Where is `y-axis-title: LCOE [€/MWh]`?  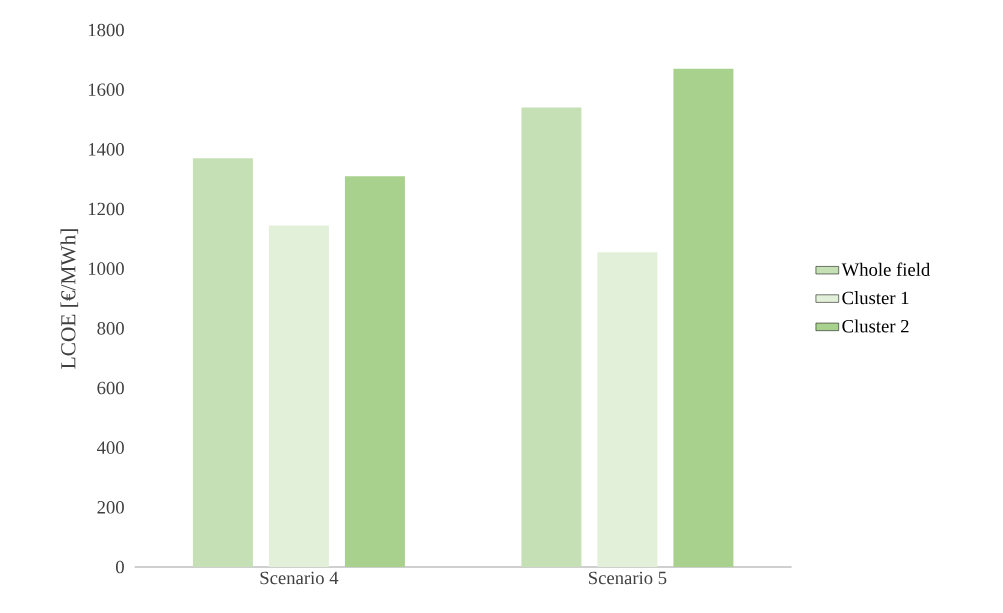
y-axis-title: LCOE [€/MWh] is located at coordinates (69, 299).